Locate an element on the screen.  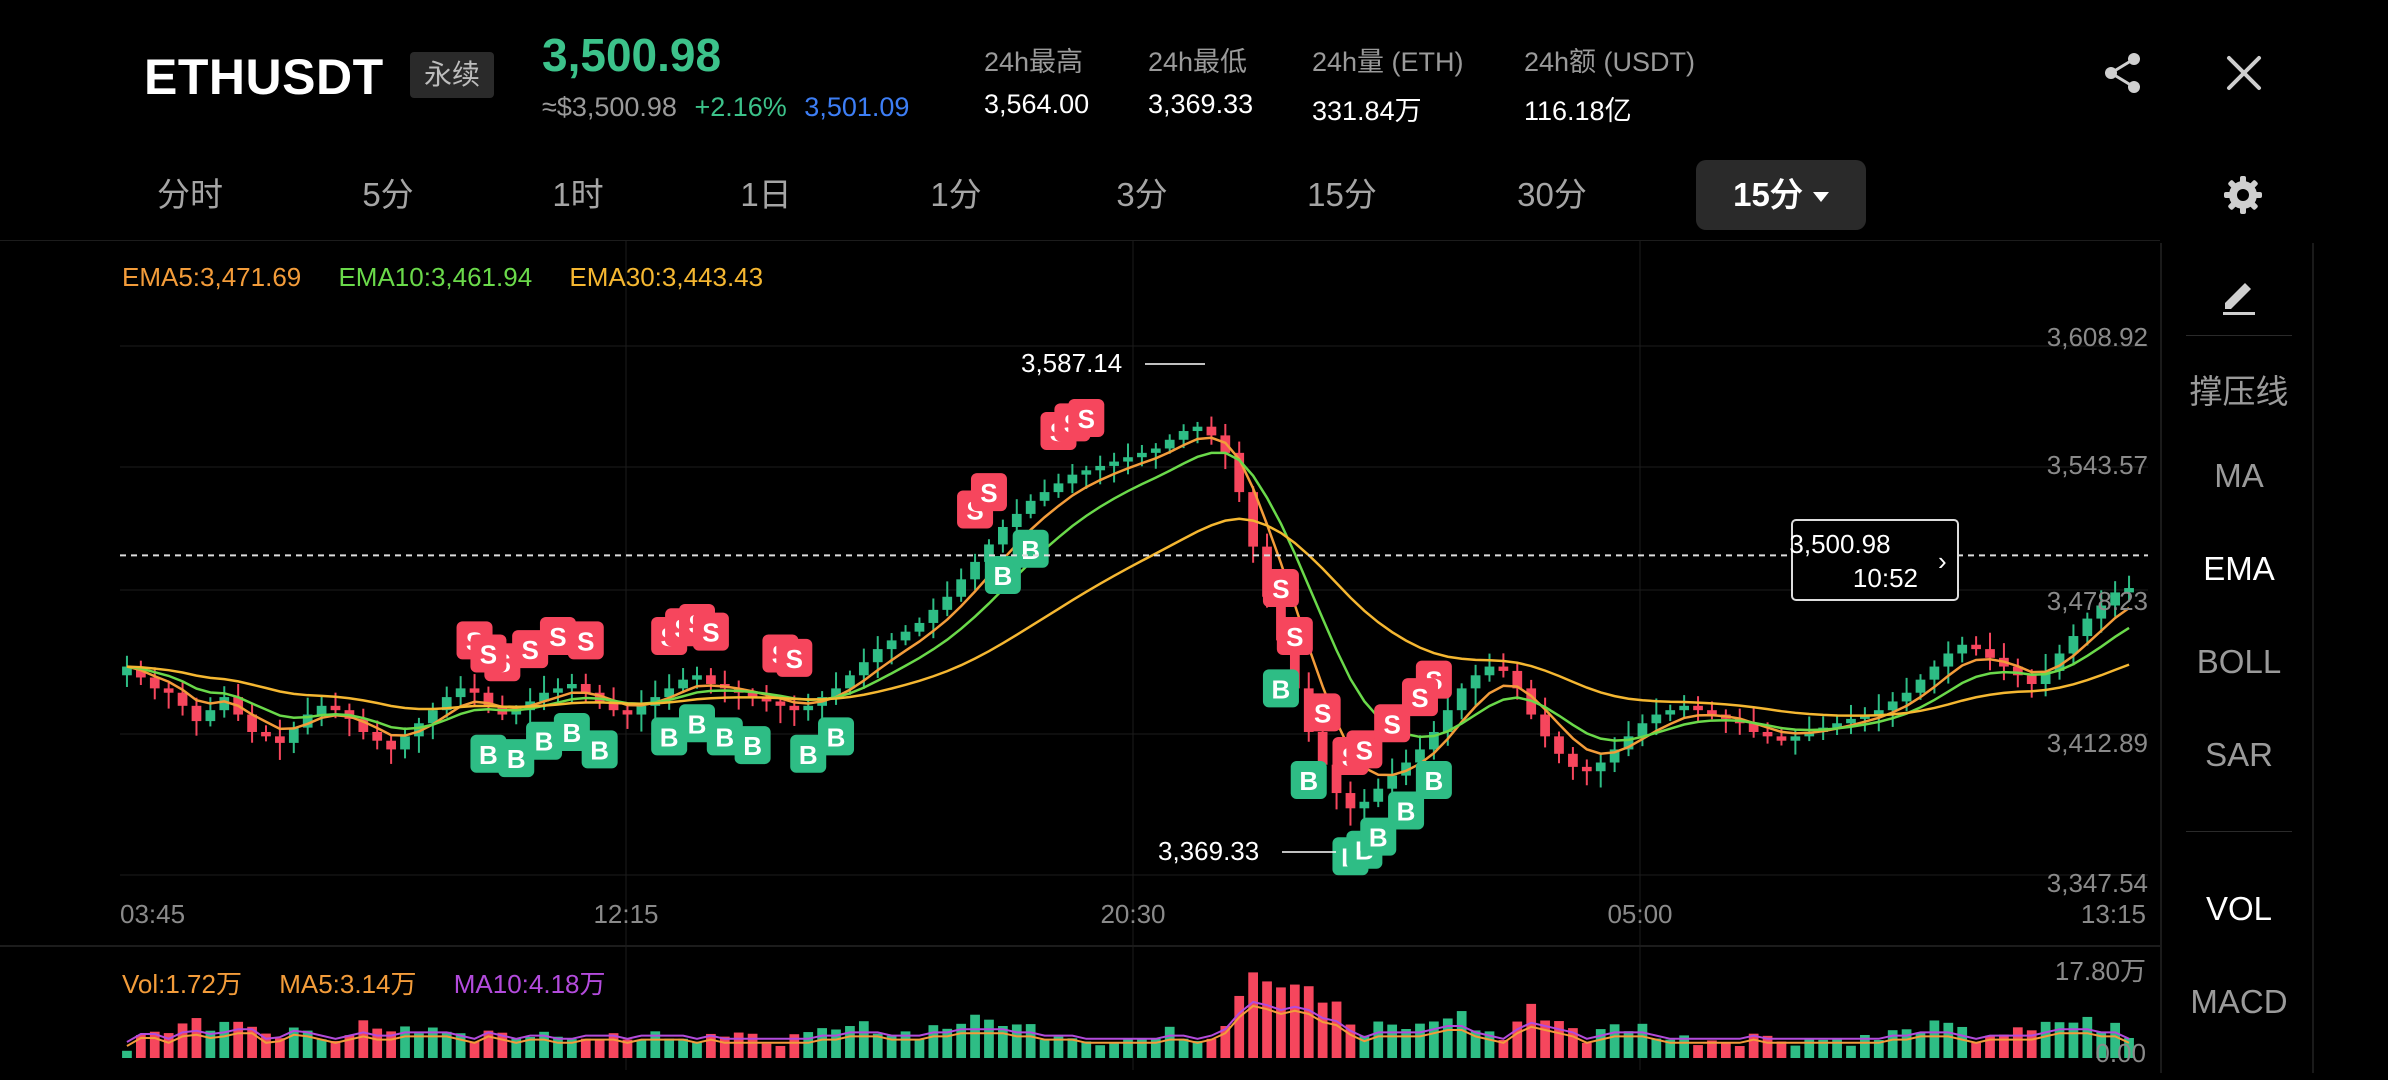
current-price-box: 3,500.98 10:52 › is located at coordinates (1874, 560).